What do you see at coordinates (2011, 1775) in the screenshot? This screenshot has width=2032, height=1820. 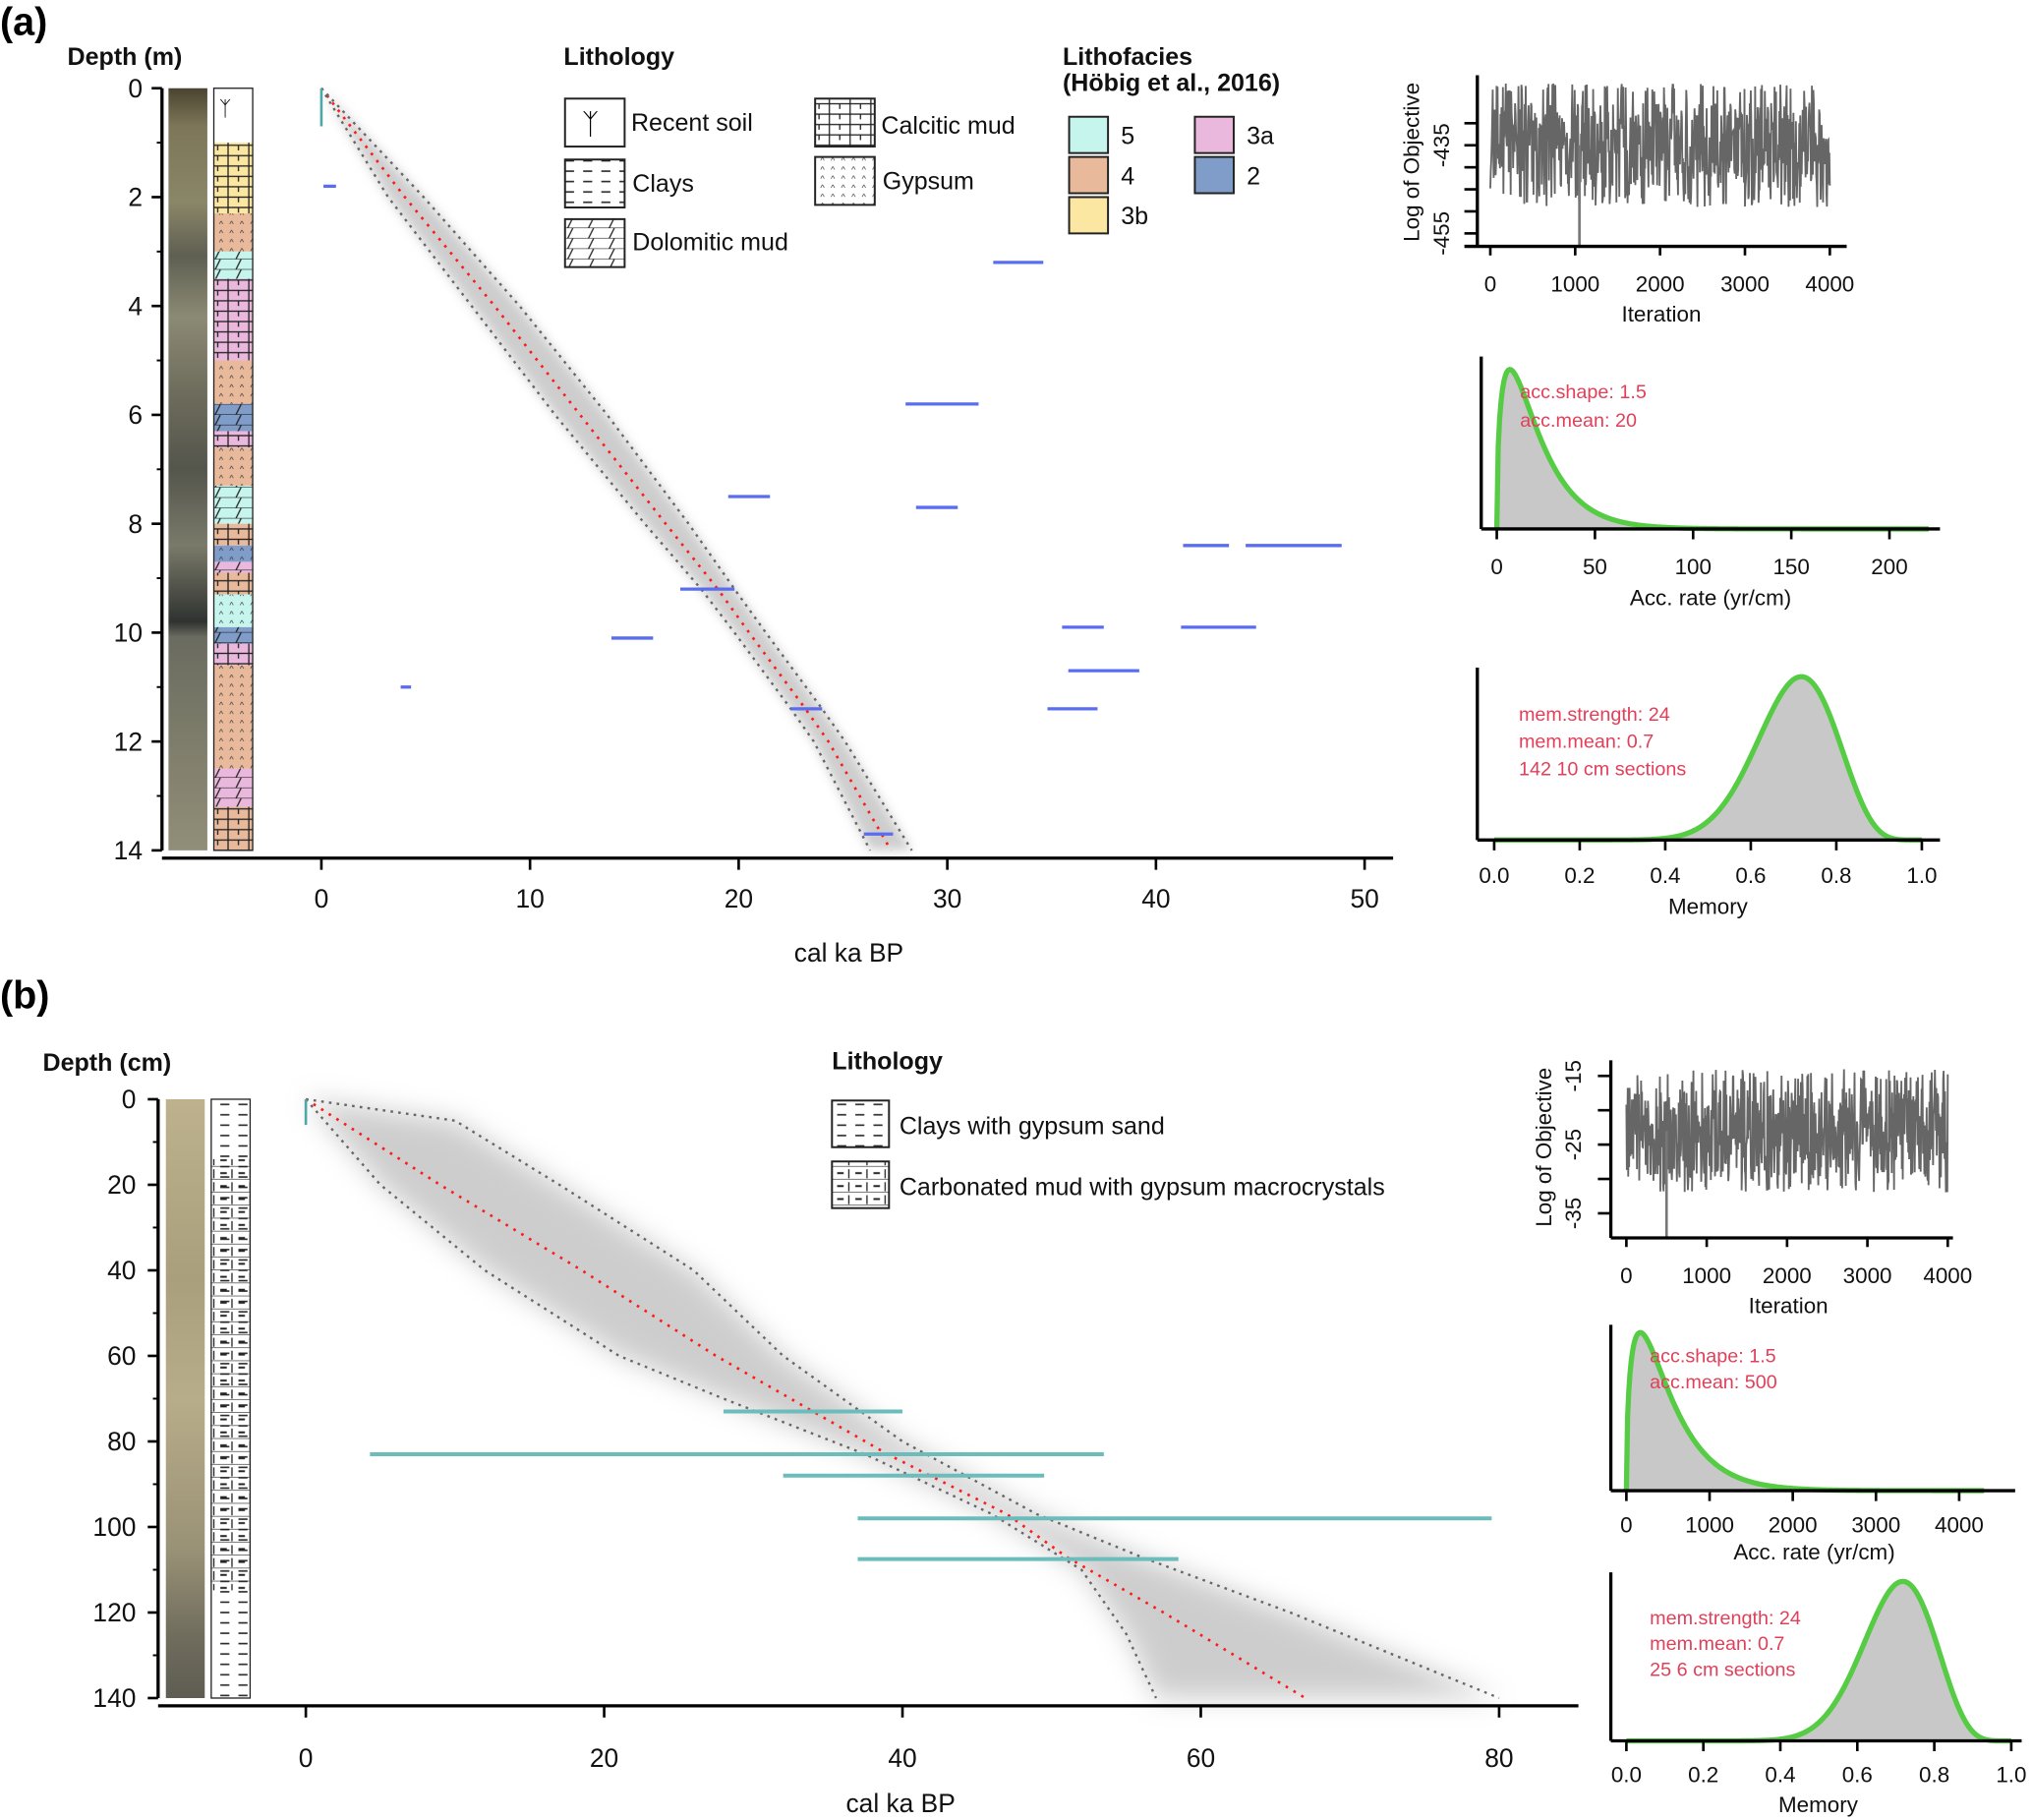 I see `density-x-tick-label: 1.0` at bounding box center [2011, 1775].